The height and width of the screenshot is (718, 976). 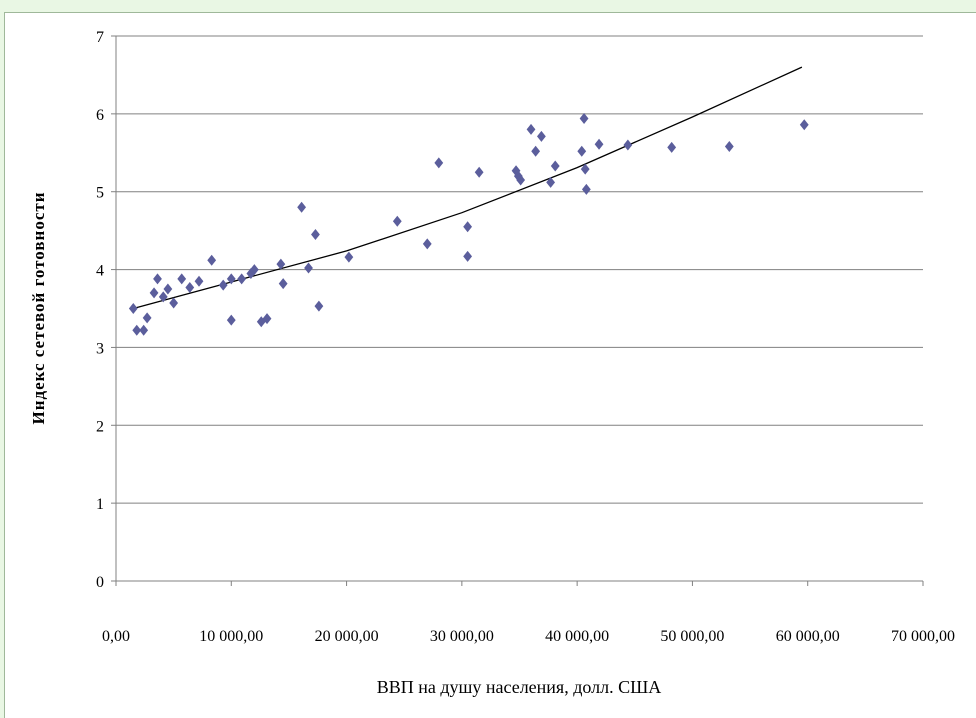 What do you see at coordinates (100, 426) in the screenshot?
I see `y-tick-label: 2` at bounding box center [100, 426].